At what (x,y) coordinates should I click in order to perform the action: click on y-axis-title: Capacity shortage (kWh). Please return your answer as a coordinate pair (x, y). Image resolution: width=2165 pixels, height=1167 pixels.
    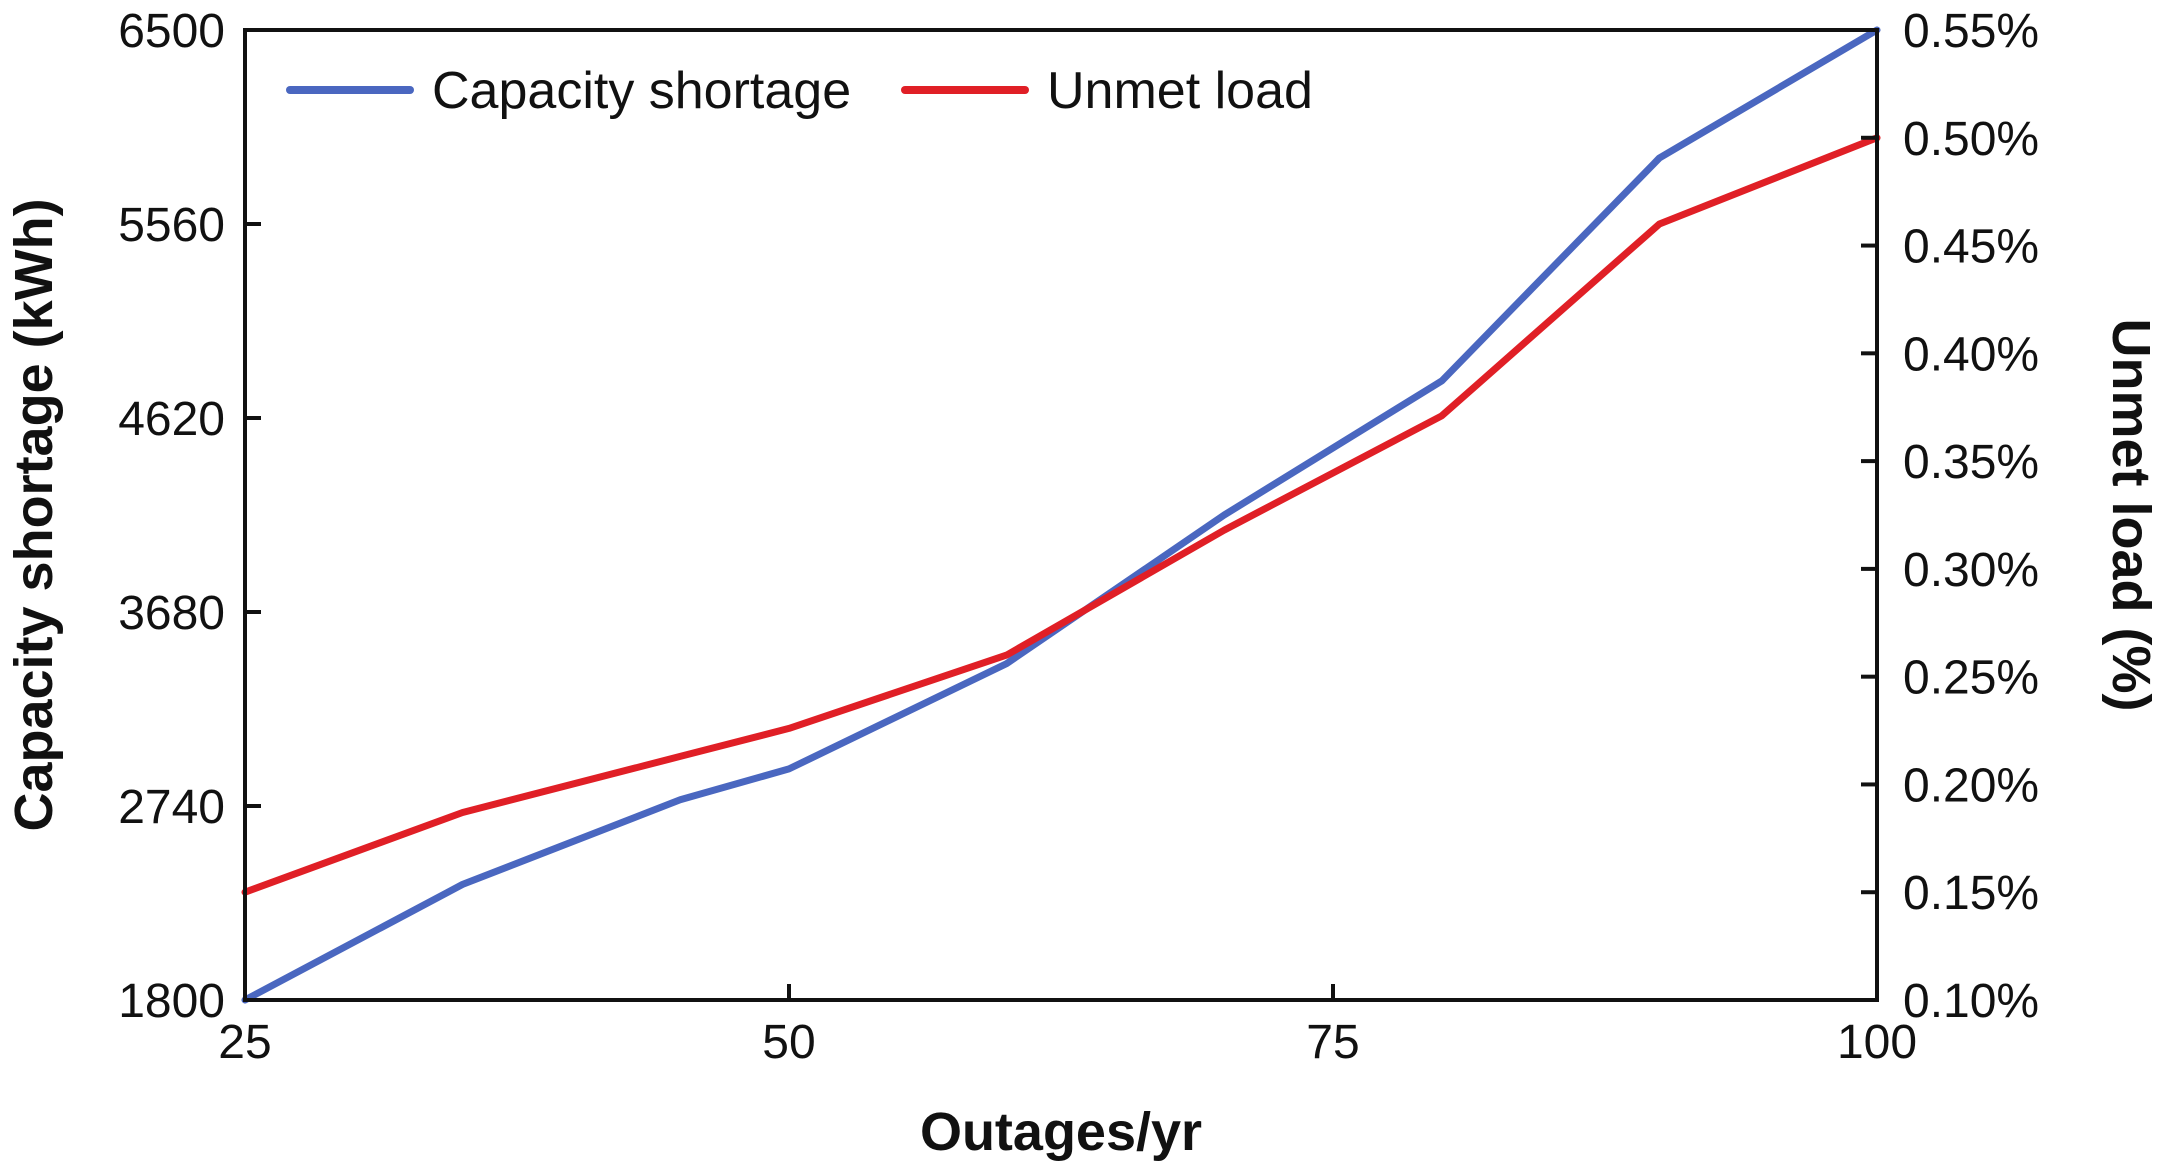
    Looking at the image, I should click on (34, 514).